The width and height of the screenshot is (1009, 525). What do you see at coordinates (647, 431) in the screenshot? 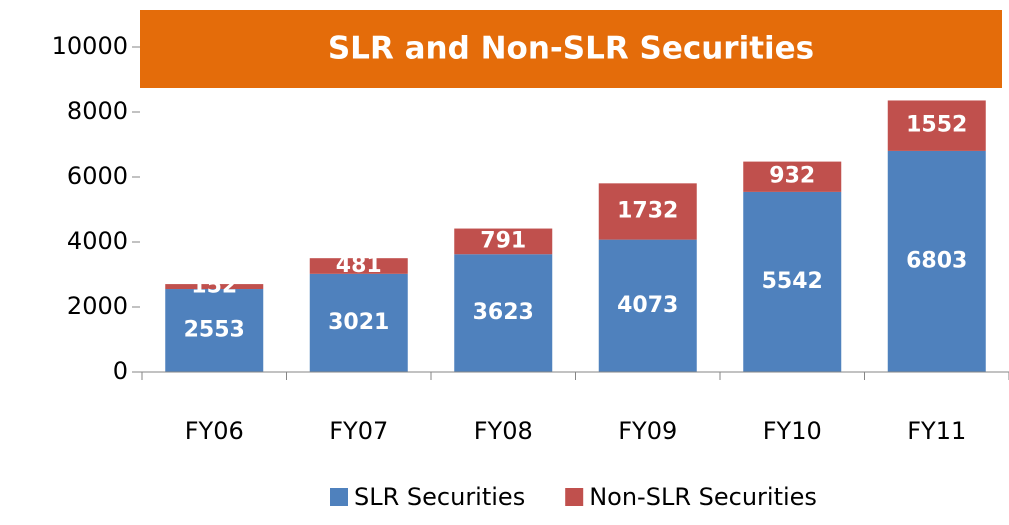
I see `x-tick-label: FY09` at bounding box center [647, 431].